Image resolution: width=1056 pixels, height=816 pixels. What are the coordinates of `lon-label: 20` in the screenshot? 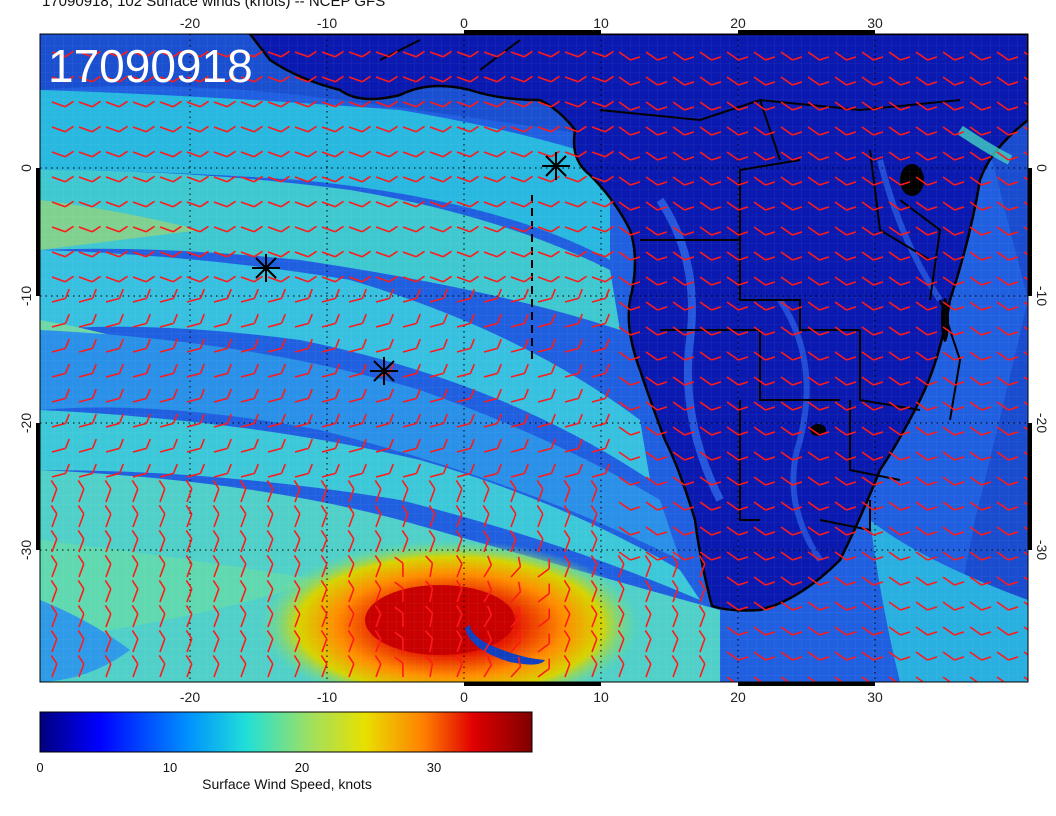 It's located at (738, 697).